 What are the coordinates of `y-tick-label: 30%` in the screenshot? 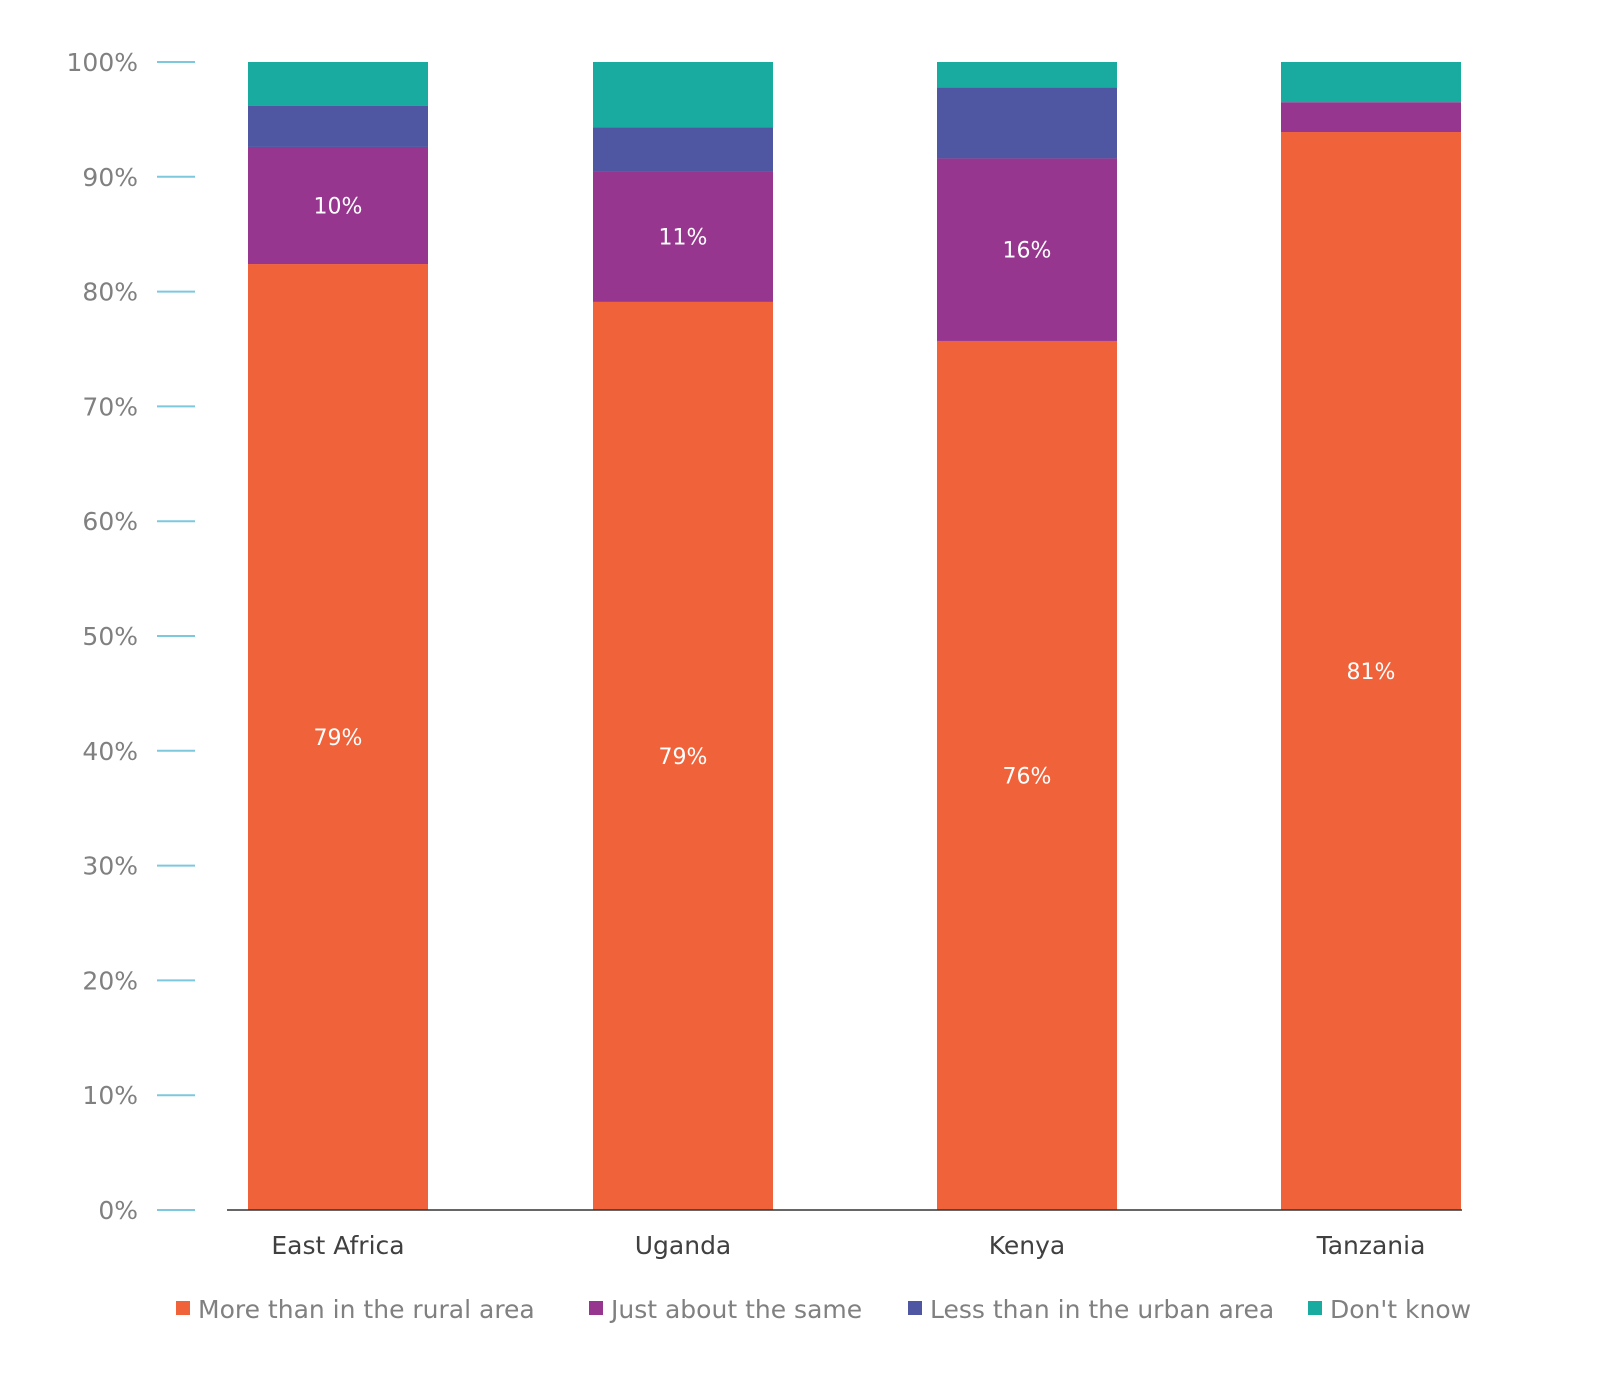 It's located at (110, 866).